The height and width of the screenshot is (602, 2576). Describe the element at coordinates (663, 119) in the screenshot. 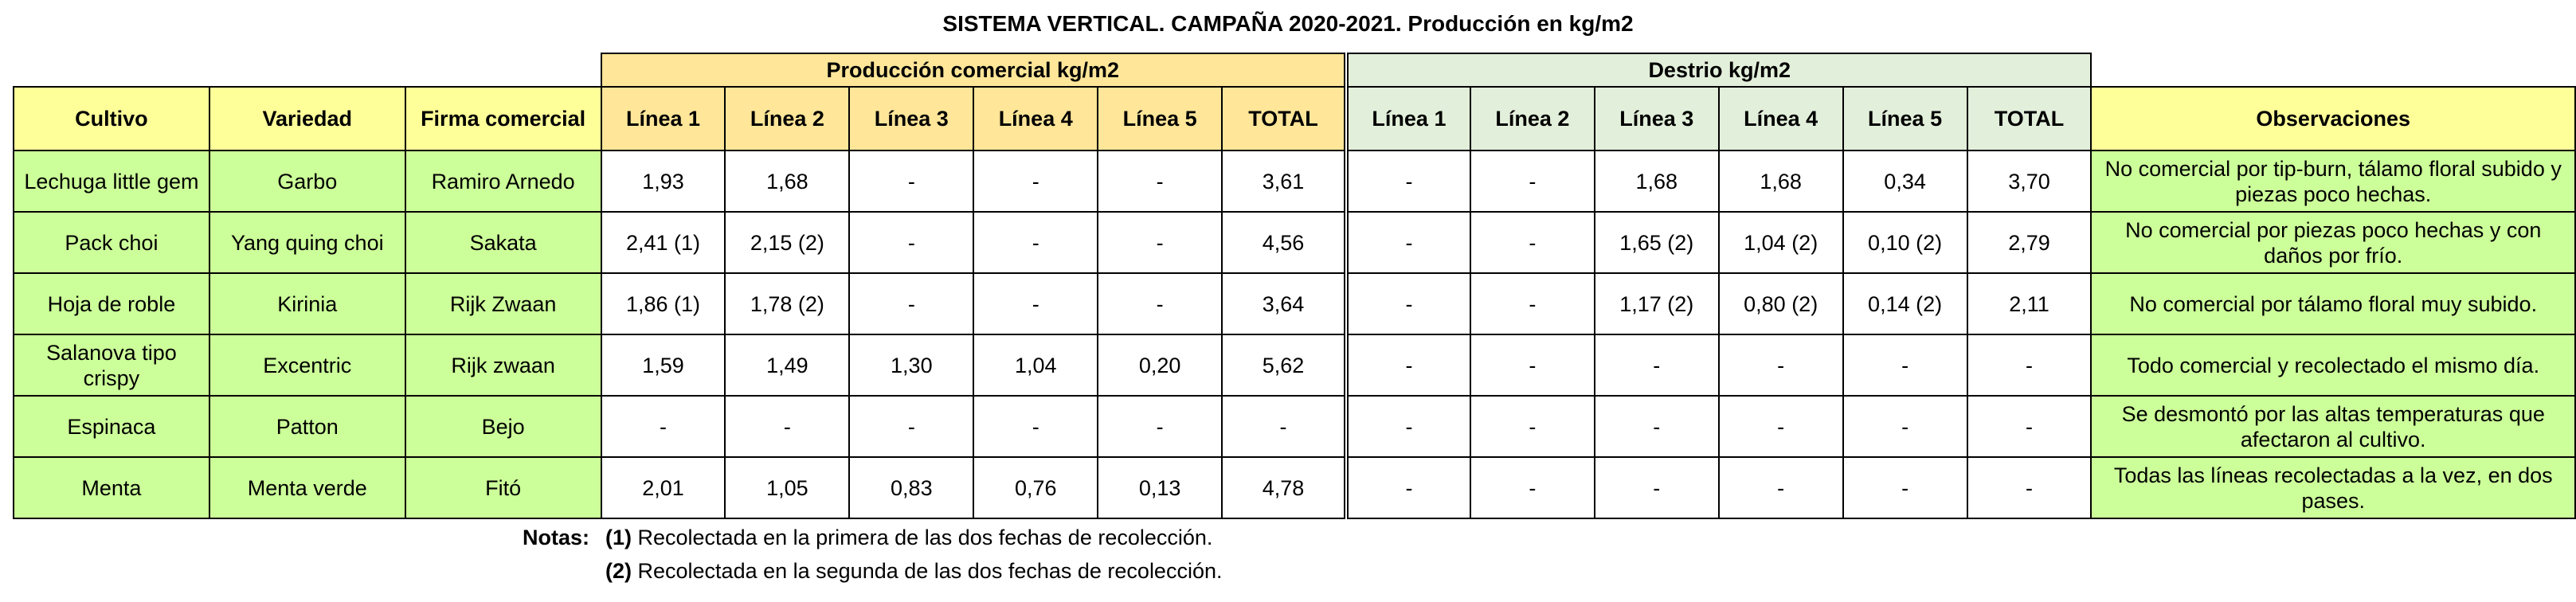

I see `header-prod-linea-1: Línea 1` at that location.